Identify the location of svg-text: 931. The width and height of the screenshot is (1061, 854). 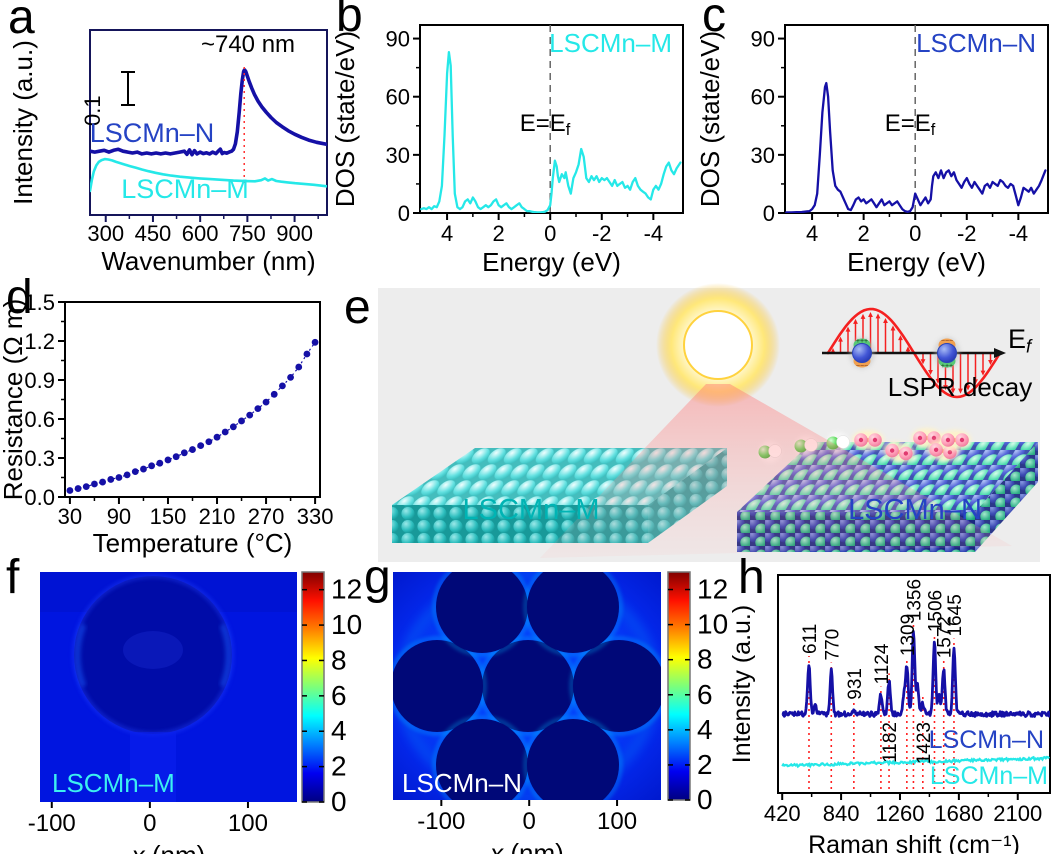
(855, 684).